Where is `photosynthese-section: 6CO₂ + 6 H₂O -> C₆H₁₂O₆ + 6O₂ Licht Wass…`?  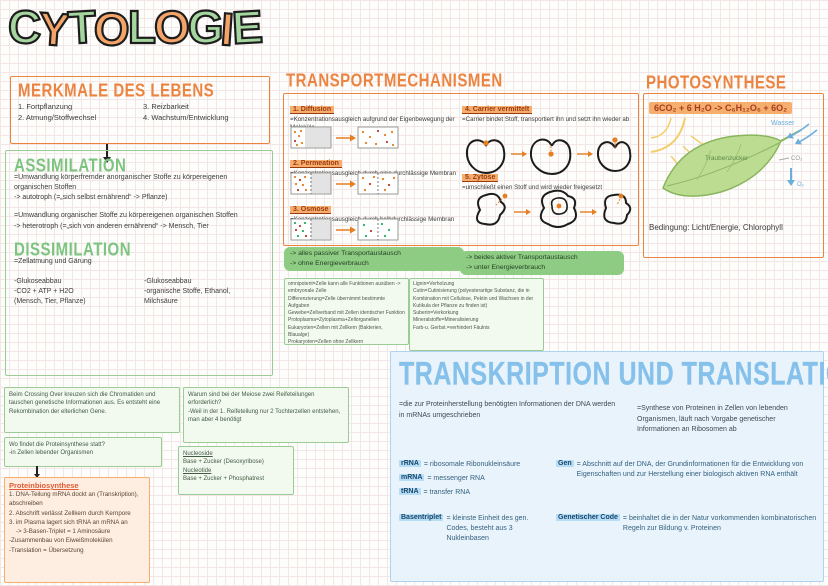 photosynthese-section: 6CO₂ + 6 H₂O -> C₆H₁₂O₆ + 6O₂ Licht Wass… is located at coordinates (733, 175).